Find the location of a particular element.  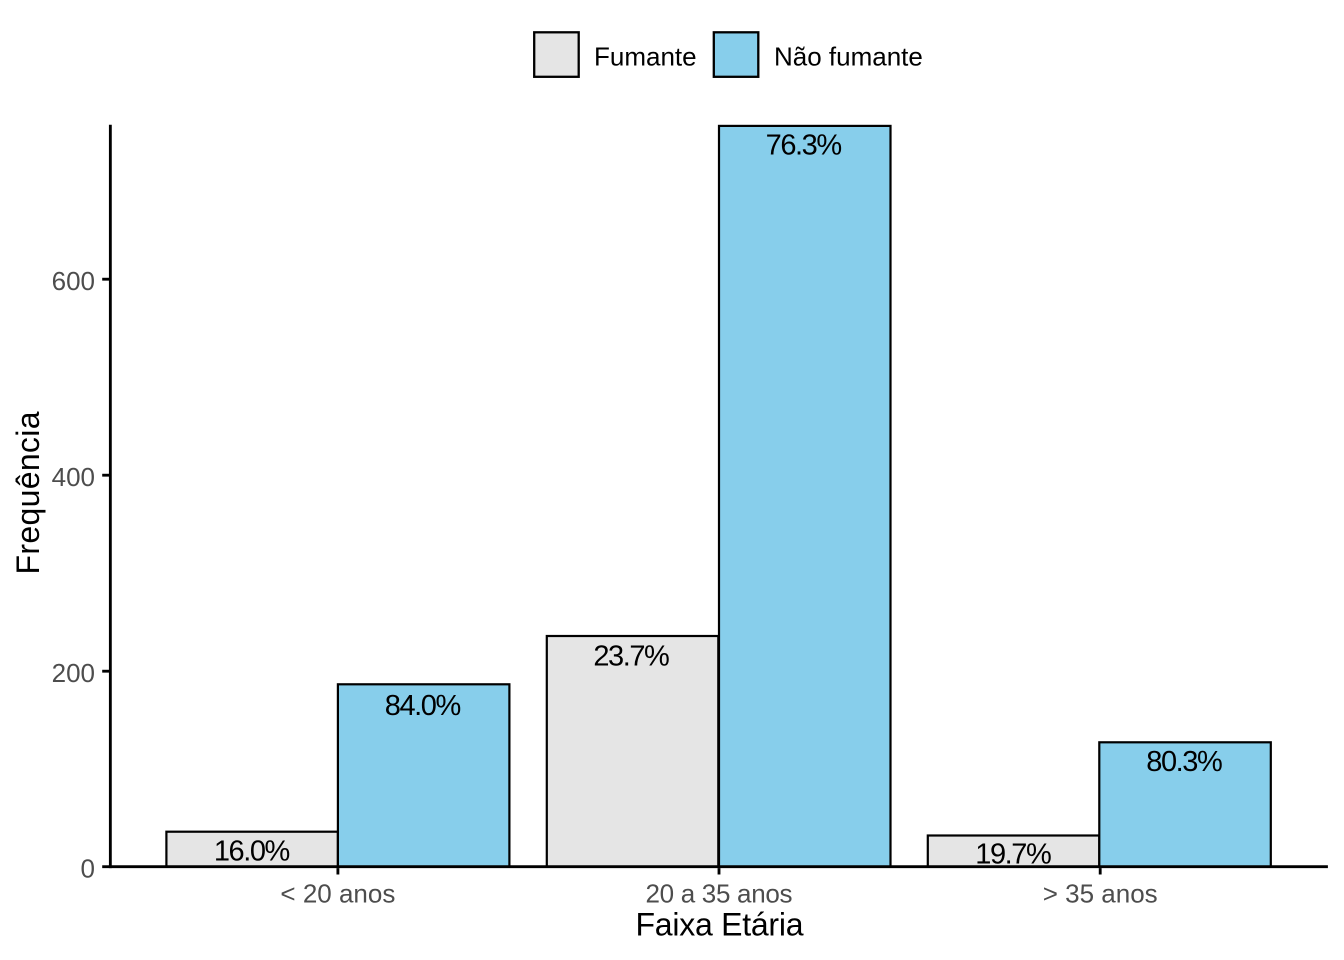

svg-text: > 35 anos is located at coordinates (1100, 894).